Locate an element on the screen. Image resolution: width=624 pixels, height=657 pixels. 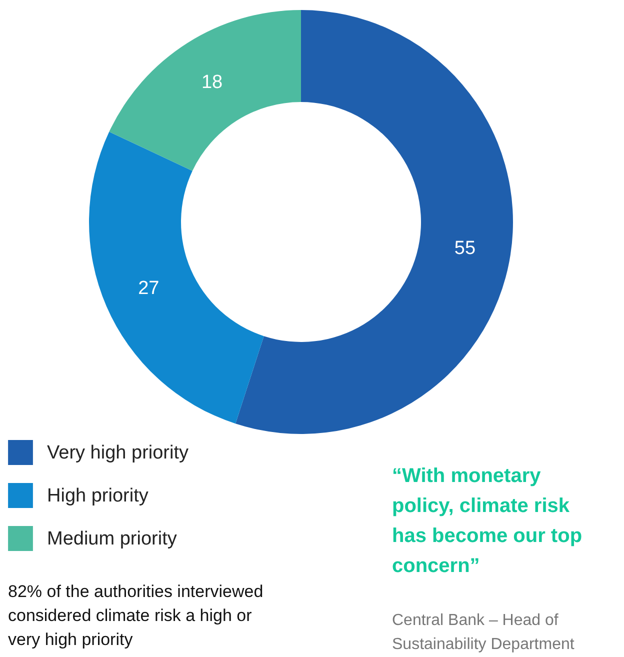
data-label: 18 is located at coordinates (212, 82).